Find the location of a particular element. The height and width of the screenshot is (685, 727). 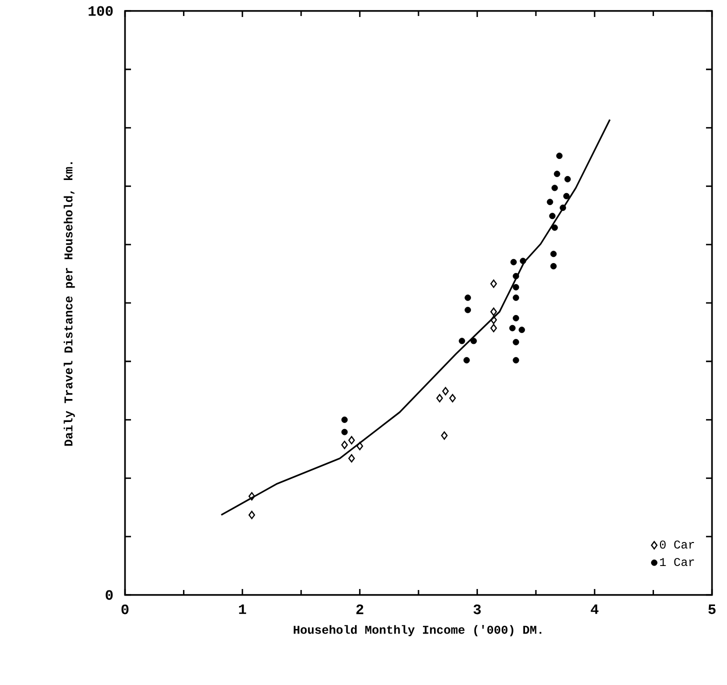

x-tick-label: 4 is located at coordinates (594, 609).